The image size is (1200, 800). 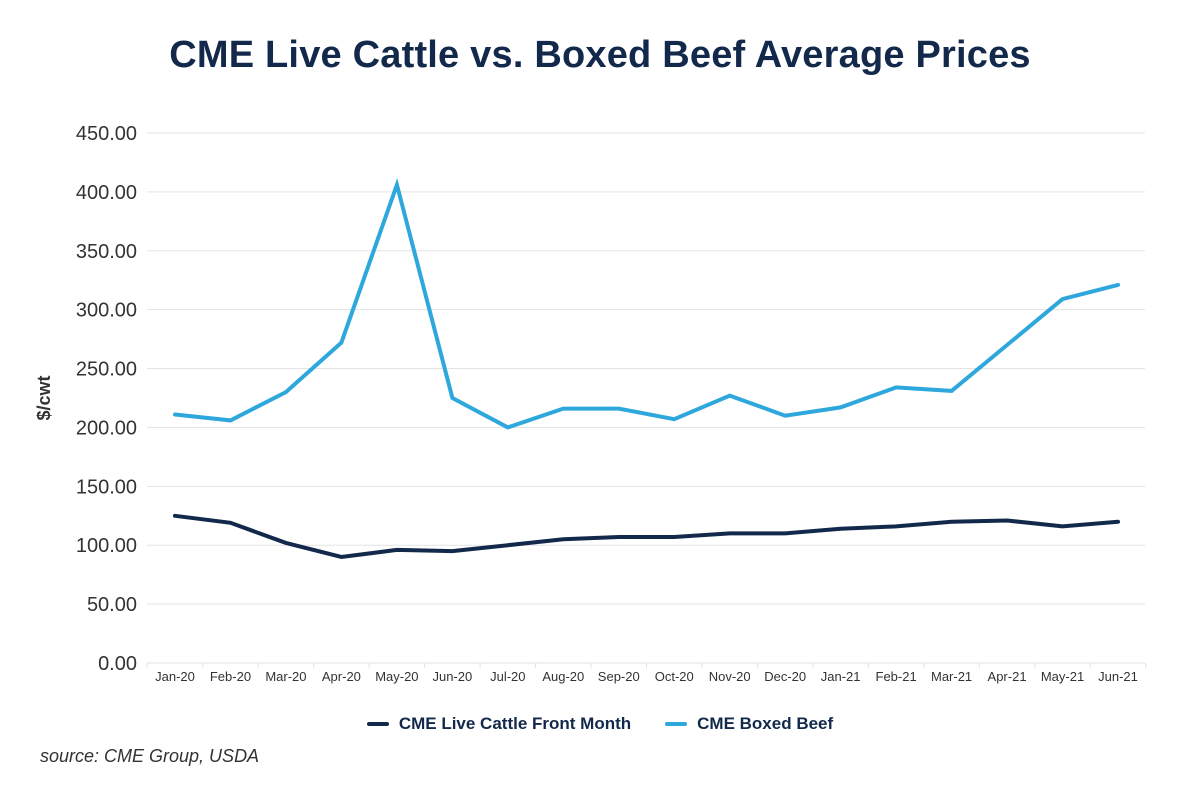 What do you see at coordinates (515, 723) in the screenshot?
I see `legend-label-live-cattle: CME Live Cattle Front Month` at bounding box center [515, 723].